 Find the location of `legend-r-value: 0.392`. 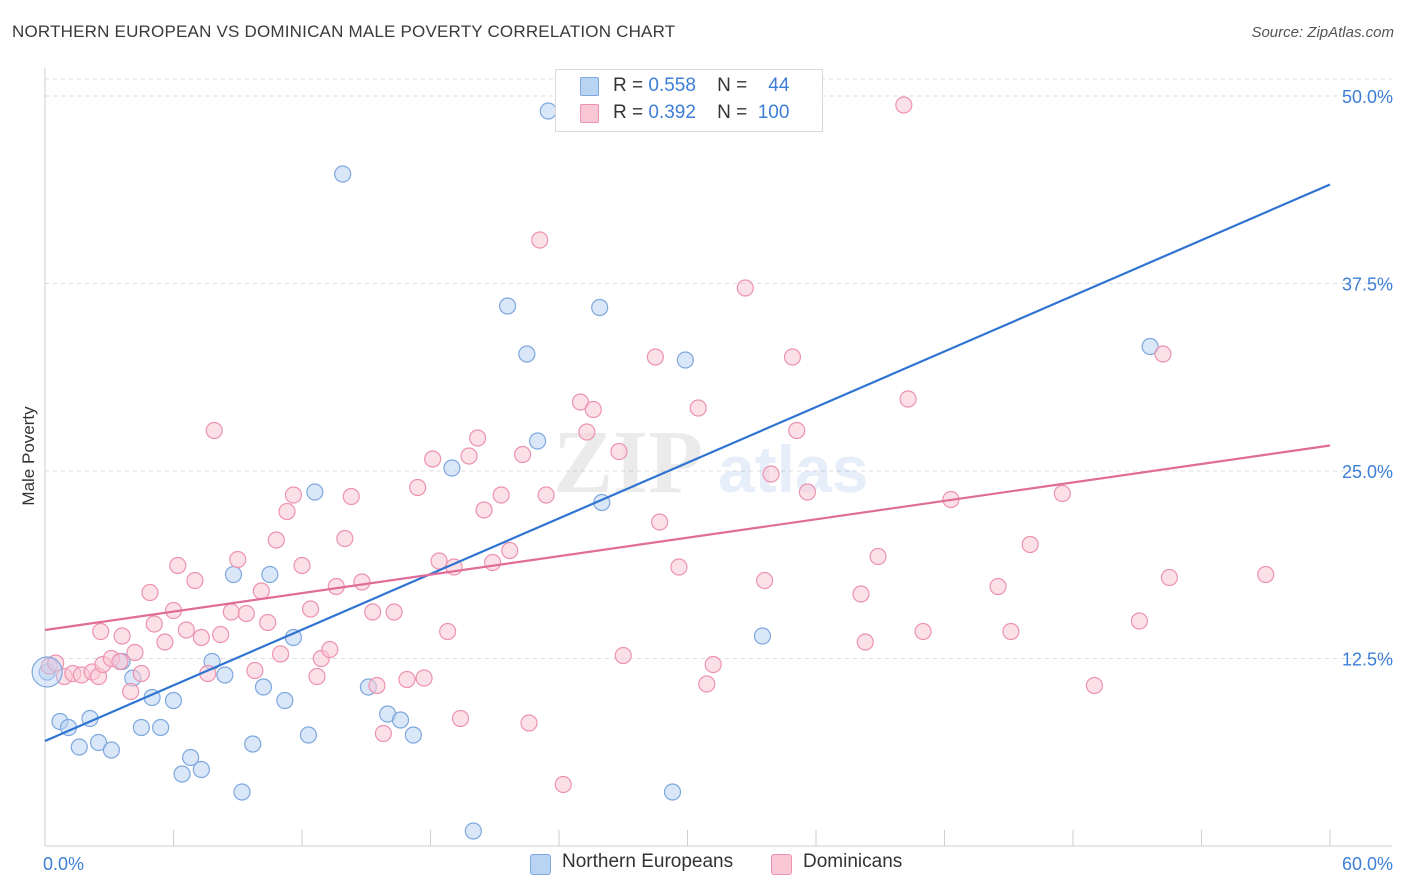

legend-r-value: 0.392 is located at coordinates (672, 112).